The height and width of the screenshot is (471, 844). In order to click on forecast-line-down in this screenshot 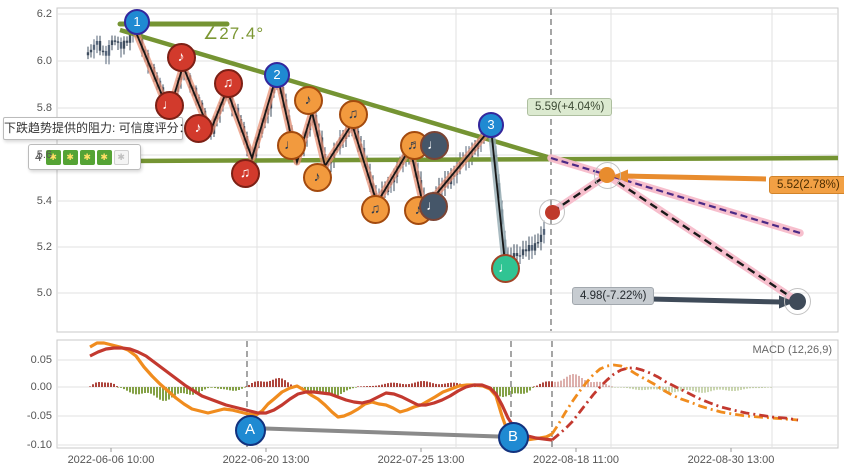, I will do `click(702, 238)`.